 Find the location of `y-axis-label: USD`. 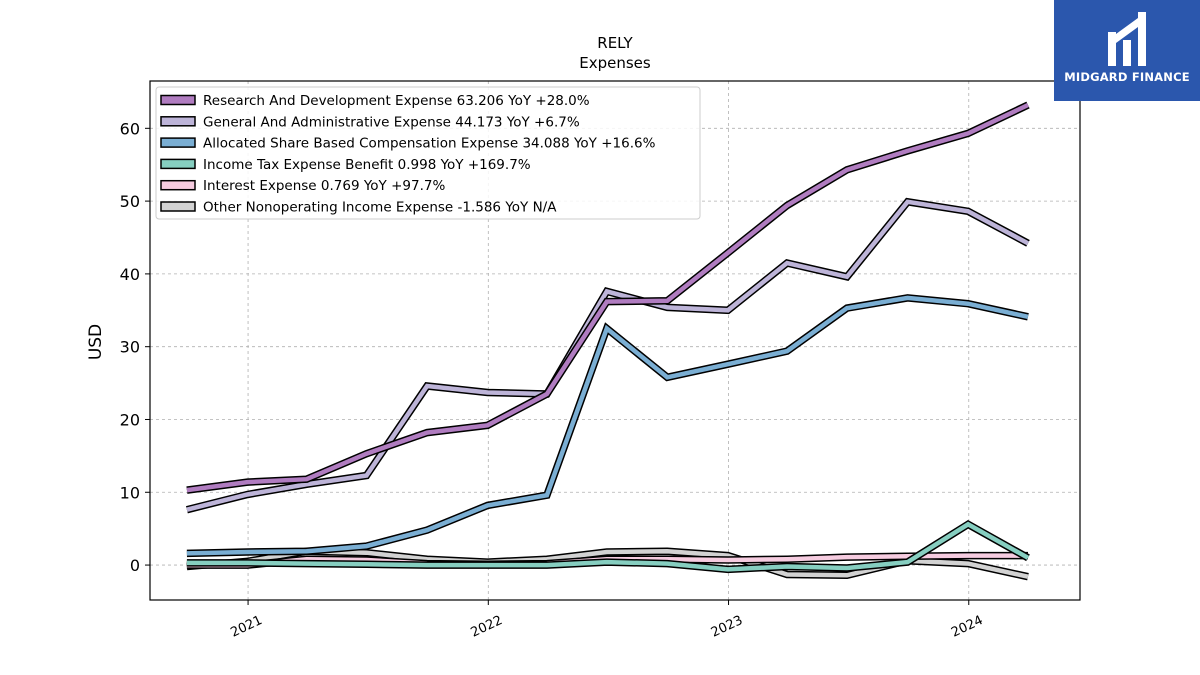

y-axis-label: USD is located at coordinates (96, 342).